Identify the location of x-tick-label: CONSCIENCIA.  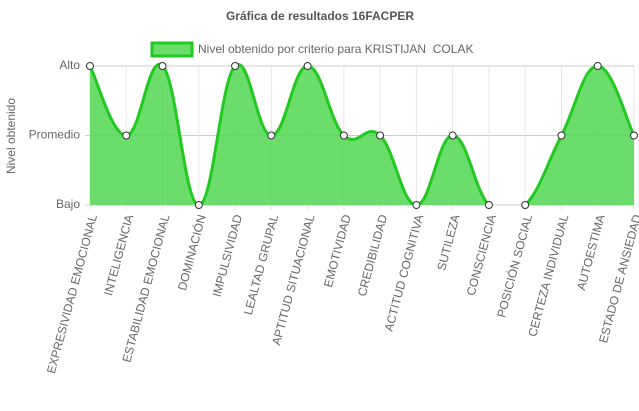
(481, 255).